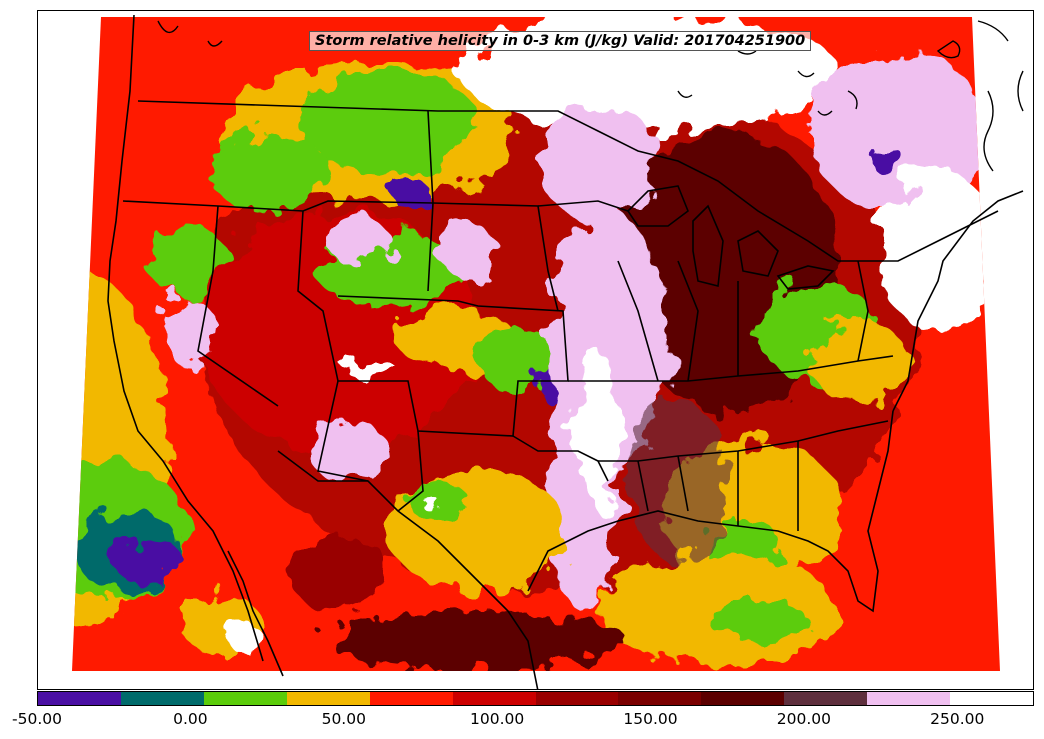  I want to click on colorbar-tick-label: 250.00, so click(957, 719).